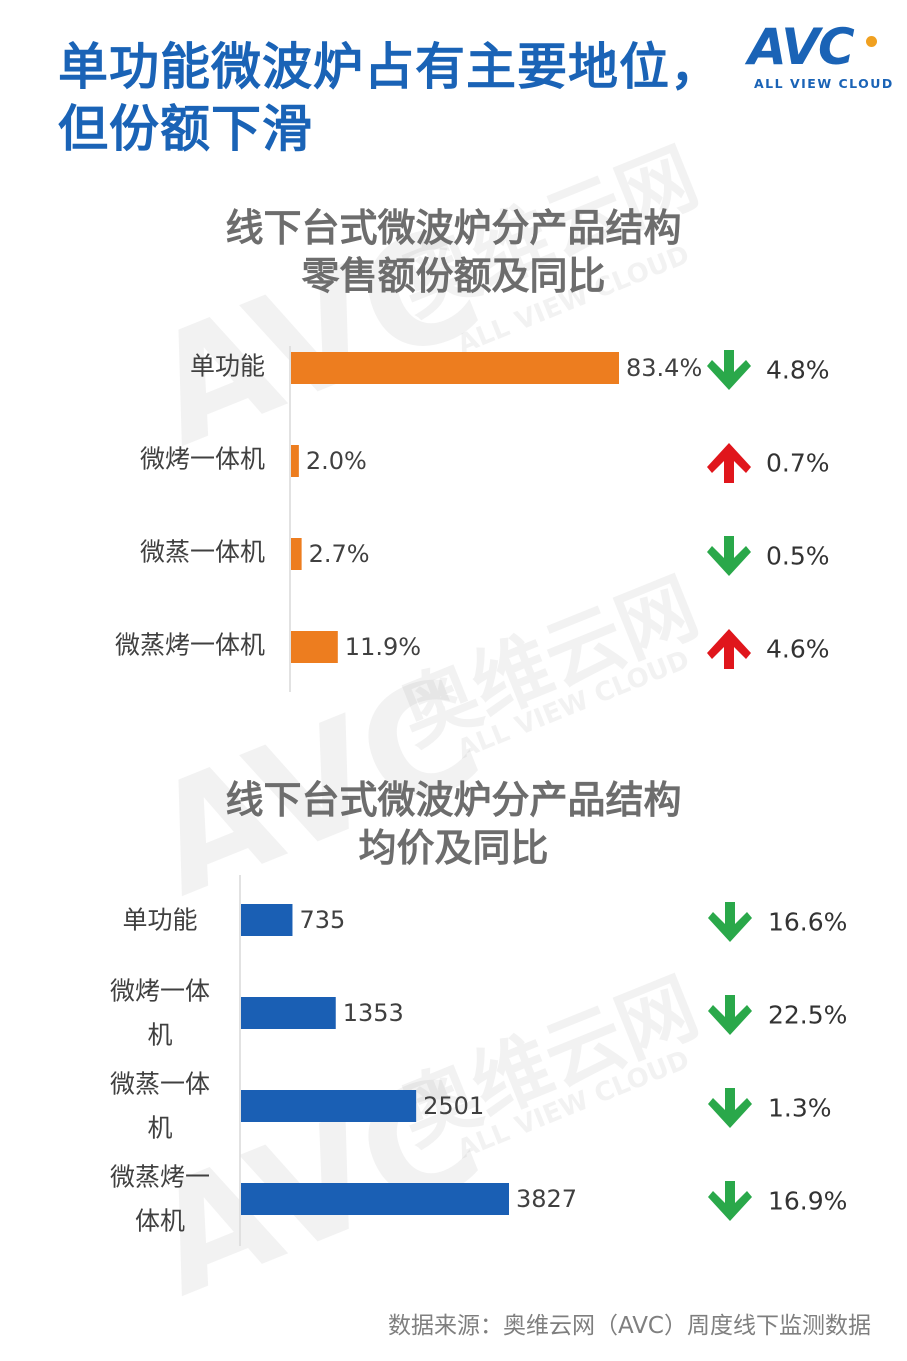  What do you see at coordinates (453, 800) in the screenshot?
I see `chart2-title-line1: 线下台式微波炉分产品结构` at bounding box center [453, 800].